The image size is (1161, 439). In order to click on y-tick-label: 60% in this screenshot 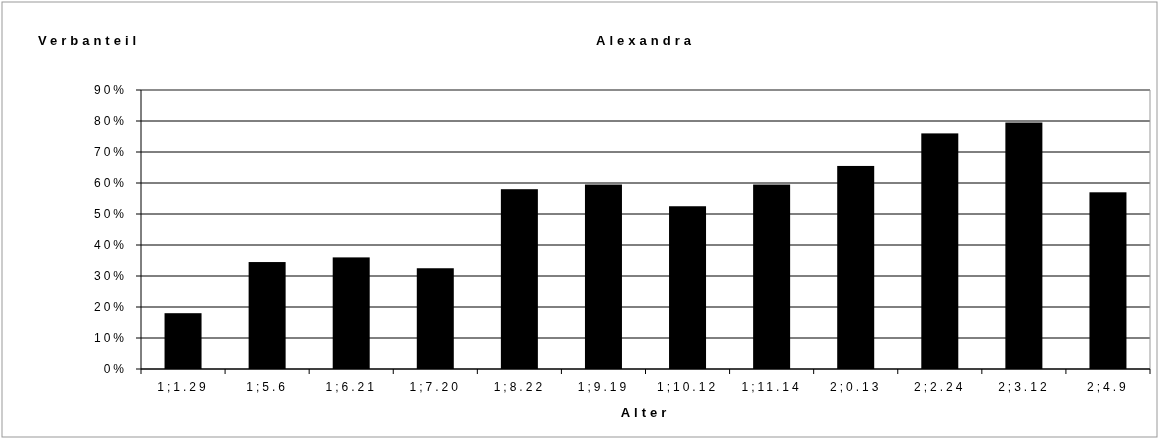, I will do `click(110, 183)`.